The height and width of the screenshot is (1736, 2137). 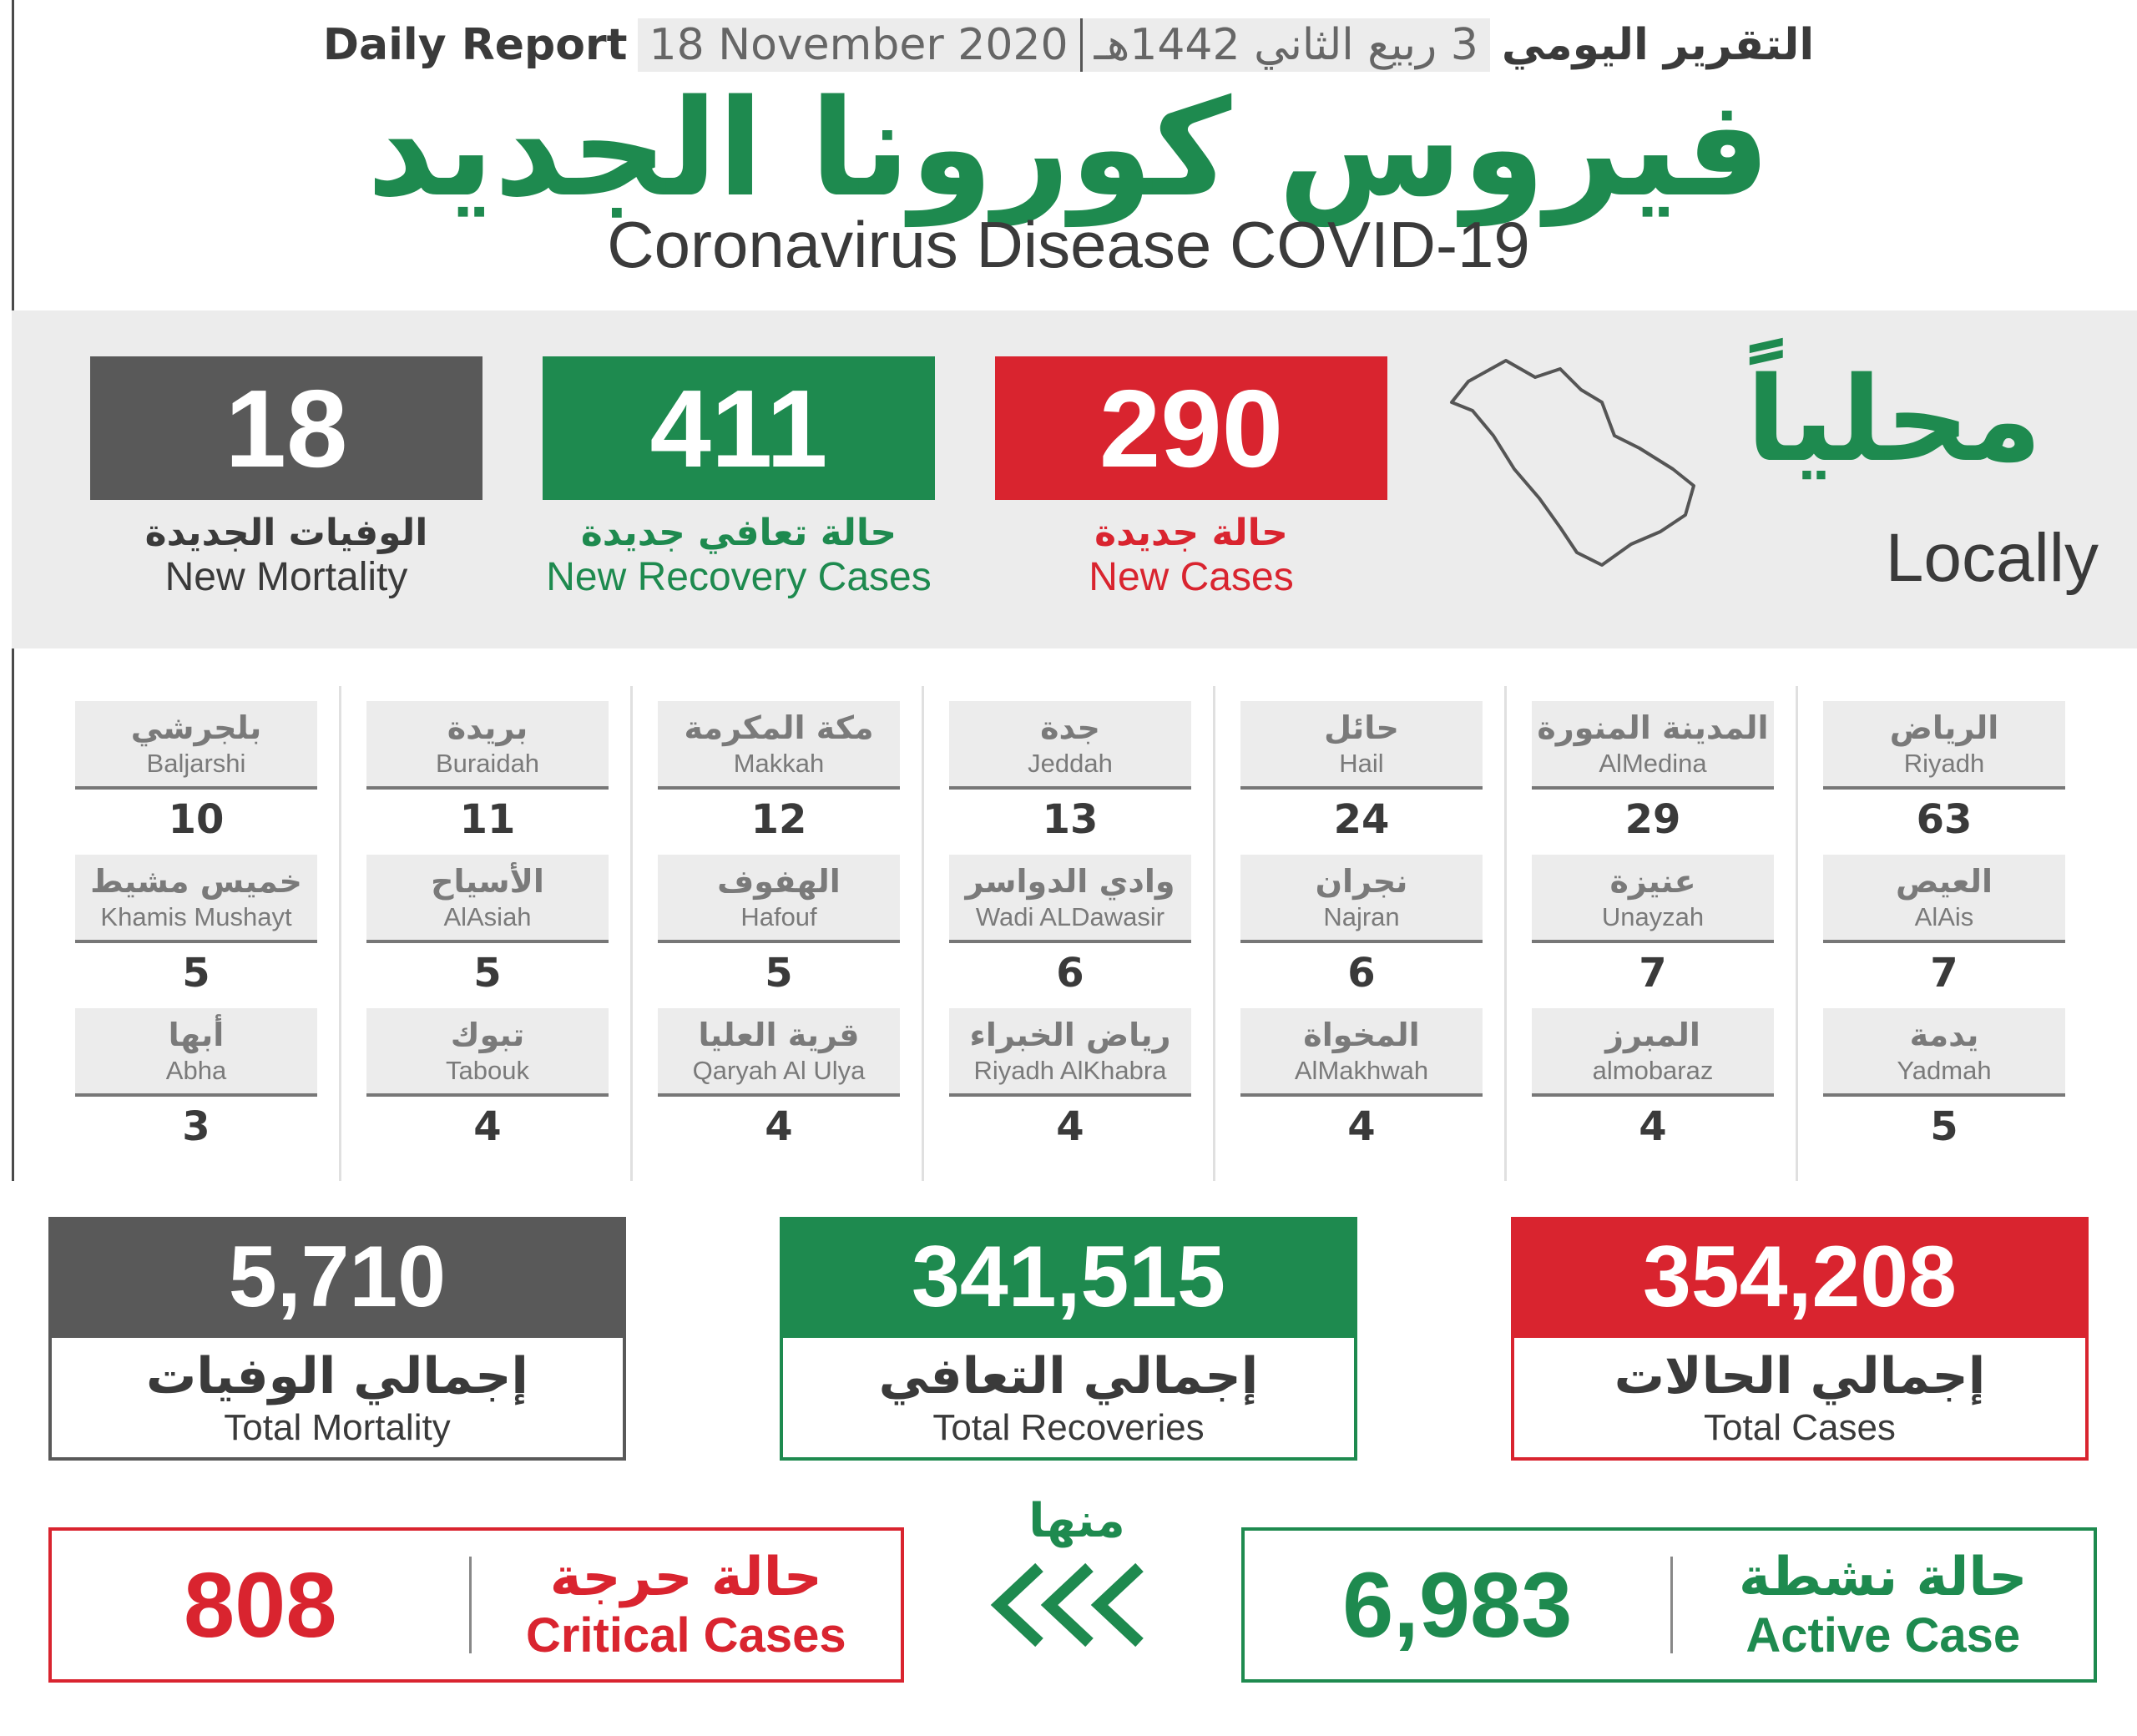 What do you see at coordinates (1944, 1079) in the screenshot?
I see `city-cell: يدمة Yadmah 5` at bounding box center [1944, 1079].